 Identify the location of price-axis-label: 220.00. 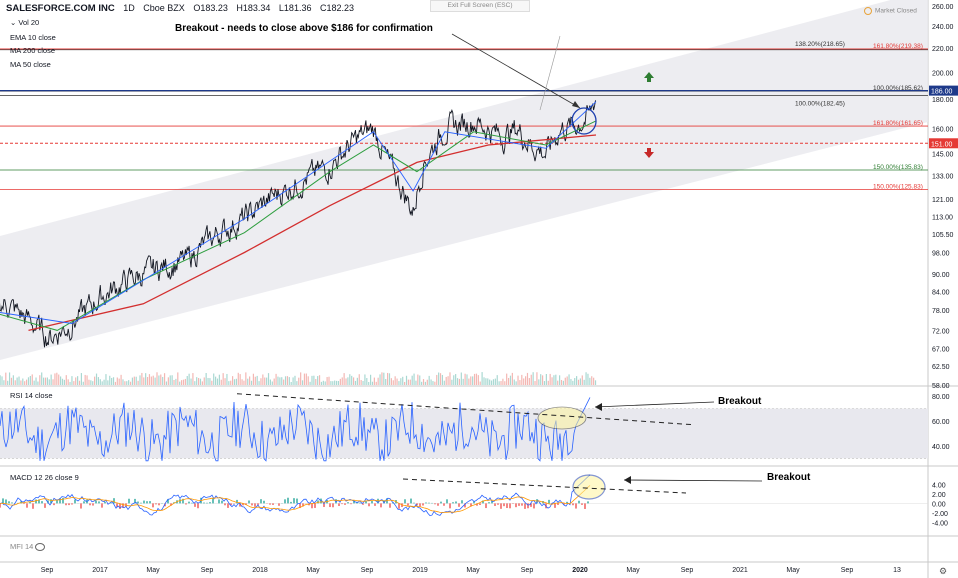
(943, 49).